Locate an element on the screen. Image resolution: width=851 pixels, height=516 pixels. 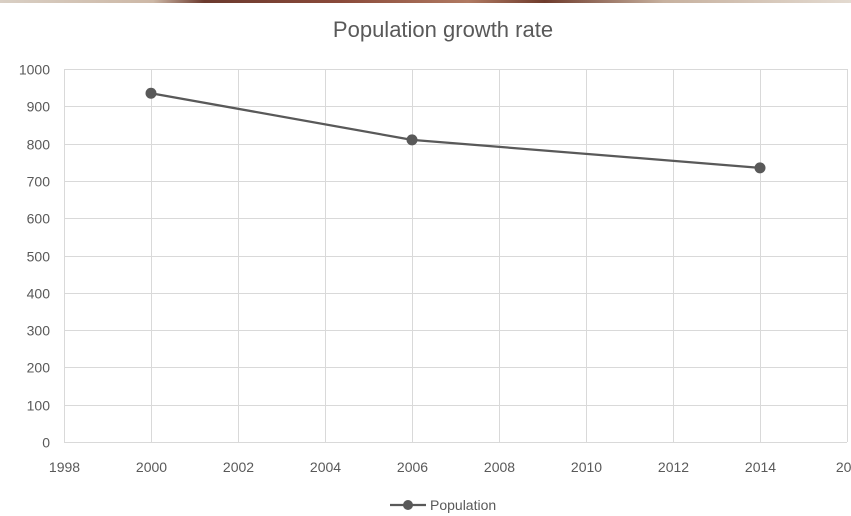
x-tick-label: 1998 is located at coordinates (64, 467).